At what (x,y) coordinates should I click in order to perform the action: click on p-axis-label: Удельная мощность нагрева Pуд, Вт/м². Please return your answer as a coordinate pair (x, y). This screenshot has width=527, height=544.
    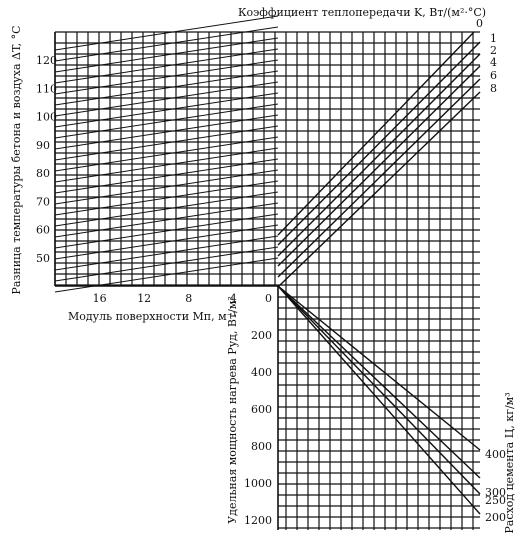
    Looking at the image, I should click on (232, 410).